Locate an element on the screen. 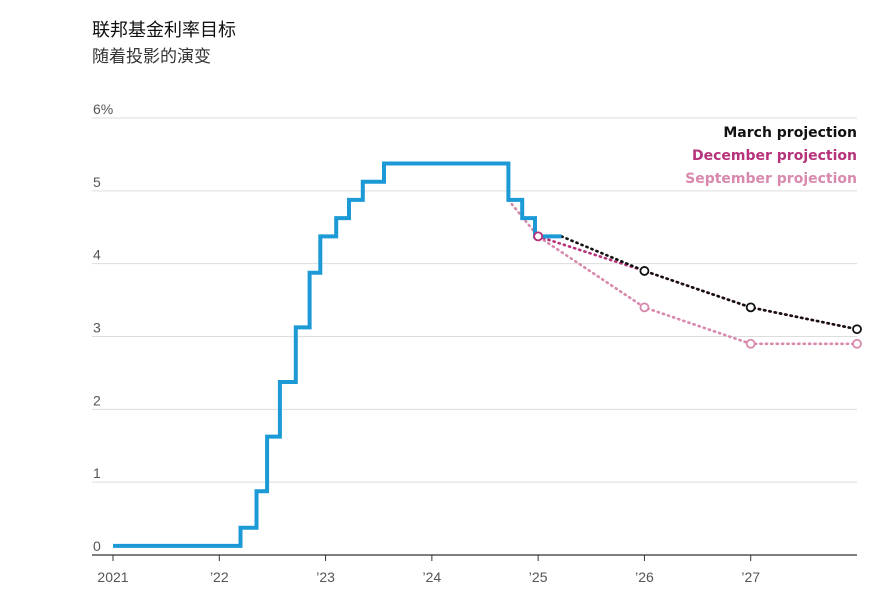  chart-title: 联邦基金利率目标 is located at coordinates (164, 30).